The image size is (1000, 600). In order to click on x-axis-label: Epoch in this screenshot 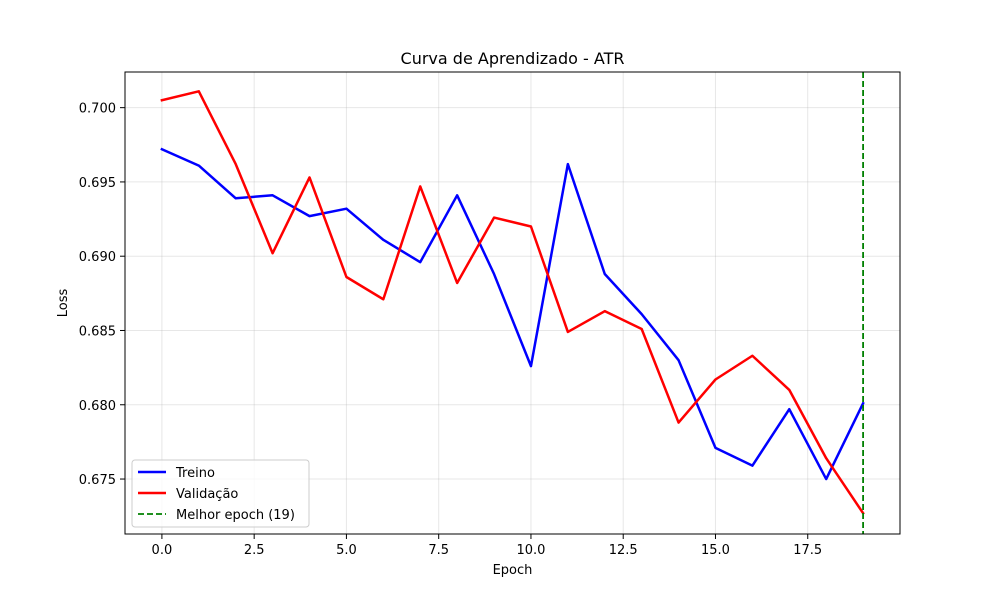, I will do `click(513, 570)`.